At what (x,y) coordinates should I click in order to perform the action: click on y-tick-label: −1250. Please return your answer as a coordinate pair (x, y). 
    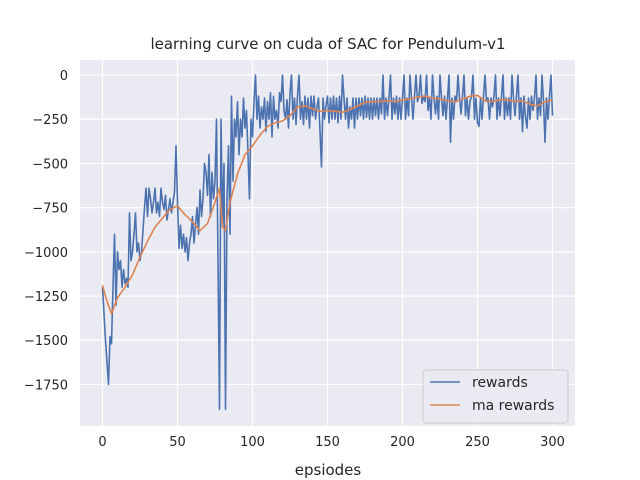
    Looking at the image, I should click on (46, 297).